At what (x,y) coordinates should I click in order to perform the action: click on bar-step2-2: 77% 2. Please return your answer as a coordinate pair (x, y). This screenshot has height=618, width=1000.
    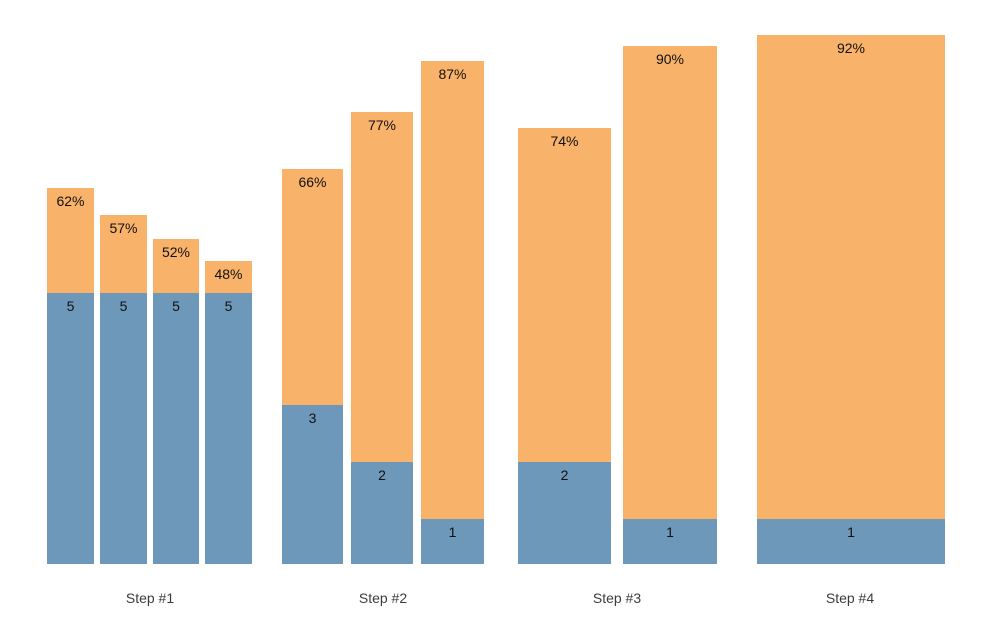
    Looking at the image, I should click on (382, 338).